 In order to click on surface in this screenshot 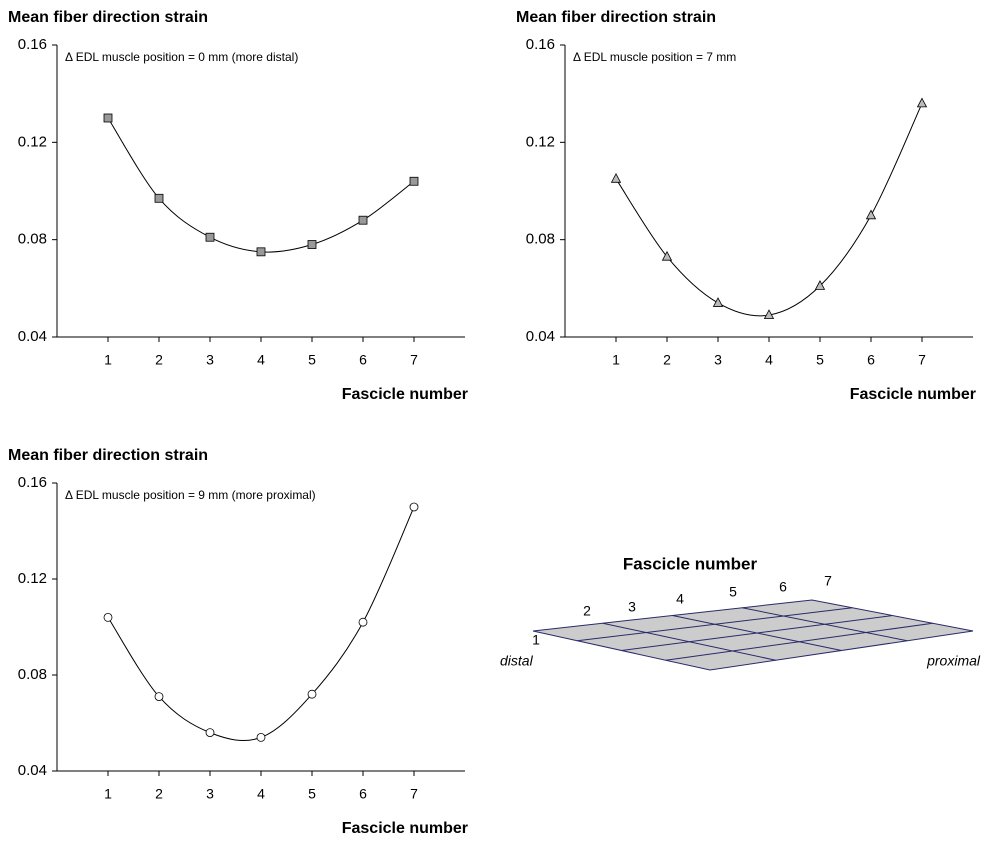, I will do `click(753, 635)`.